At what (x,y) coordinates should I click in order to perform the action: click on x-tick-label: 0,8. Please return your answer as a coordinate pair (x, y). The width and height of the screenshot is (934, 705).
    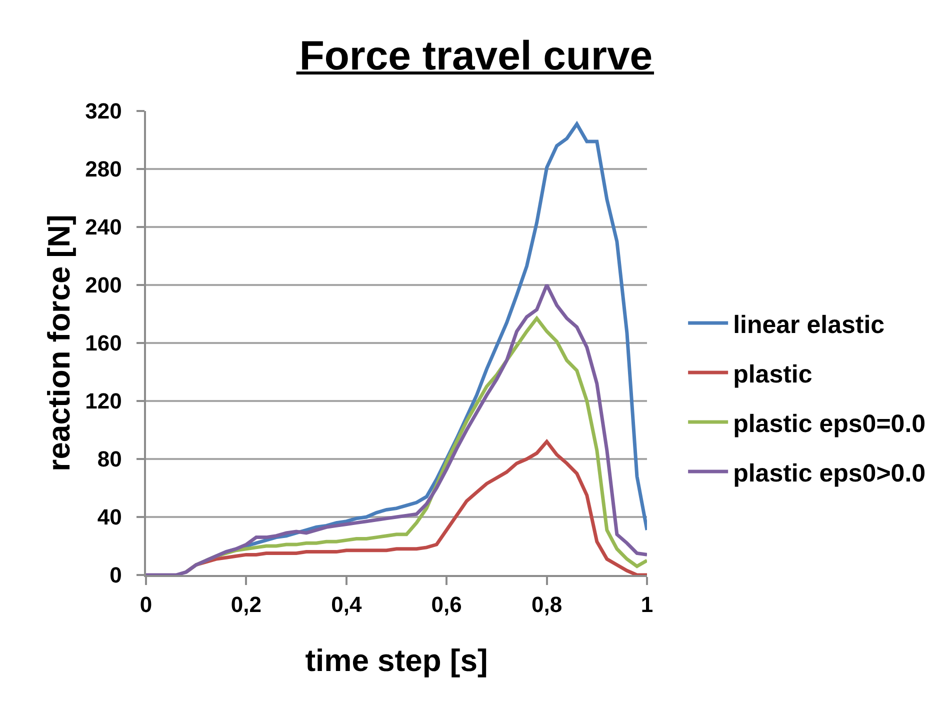
    Looking at the image, I should click on (547, 605).